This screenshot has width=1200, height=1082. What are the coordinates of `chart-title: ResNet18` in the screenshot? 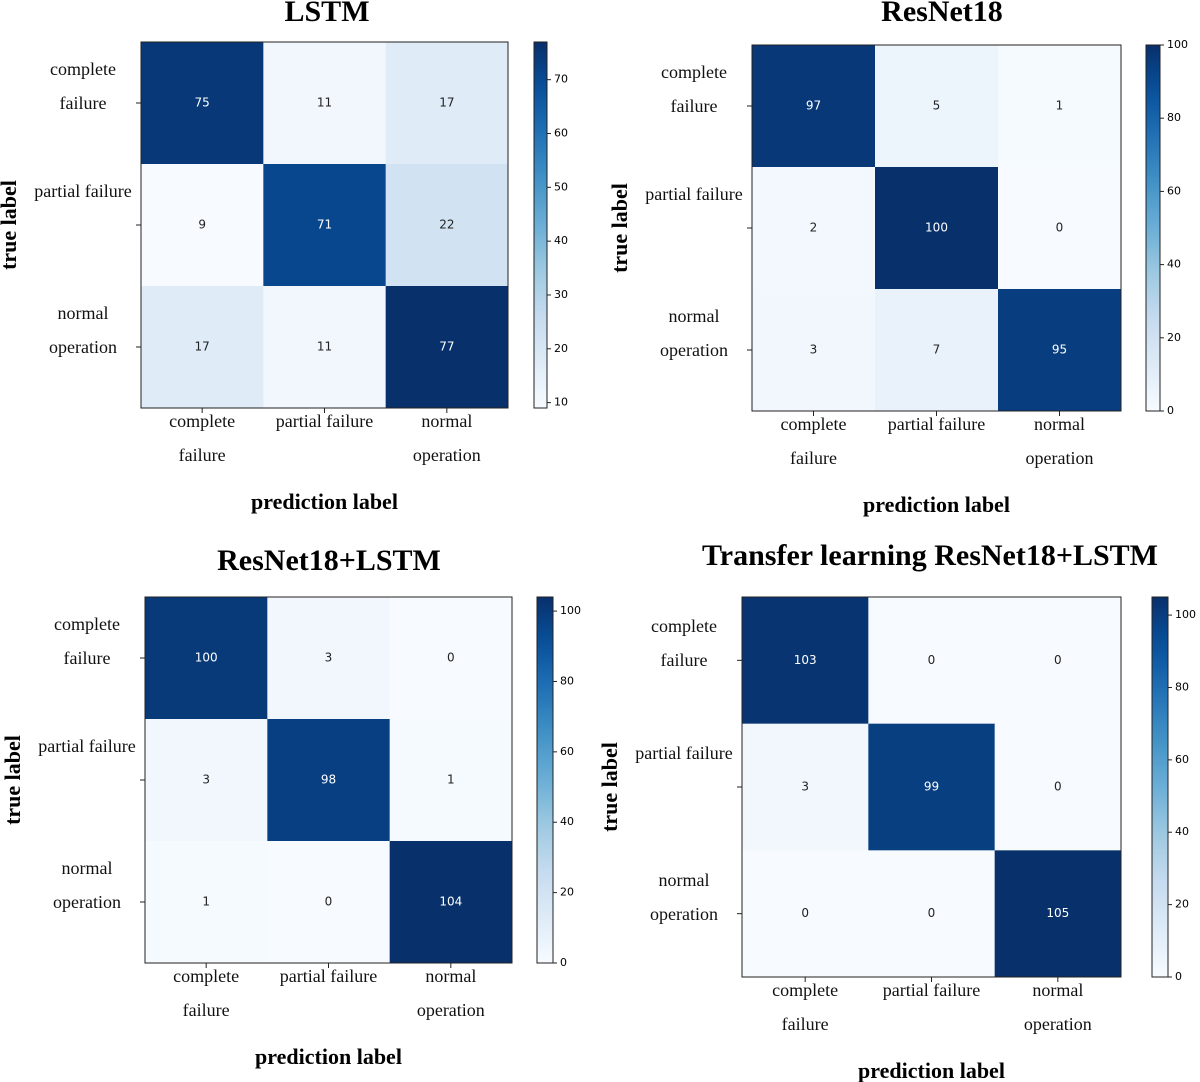 It's located at (942, 14).